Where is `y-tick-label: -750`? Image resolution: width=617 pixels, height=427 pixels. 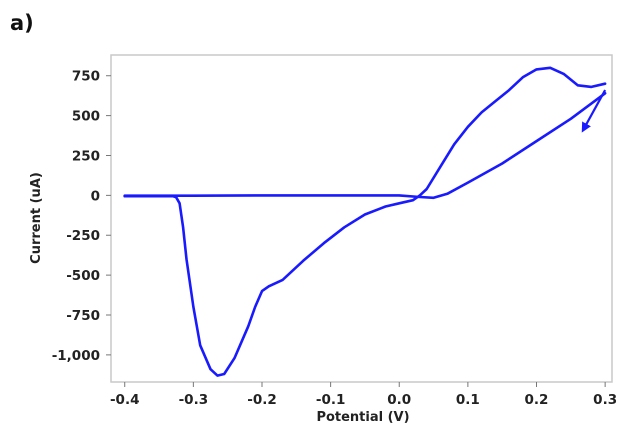
y-tick-label: -750 is located at coordinates (83, 316).